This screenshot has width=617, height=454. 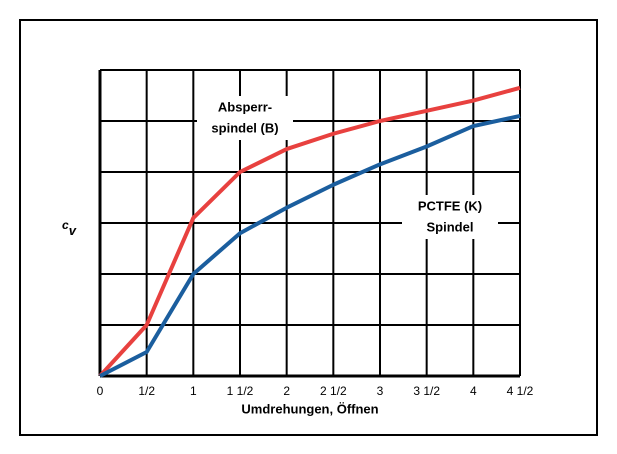 What do you see at coordinates (380, 391) in the screenshot?
I see `x-tick-label: 3` at bounding box center [380, 391].